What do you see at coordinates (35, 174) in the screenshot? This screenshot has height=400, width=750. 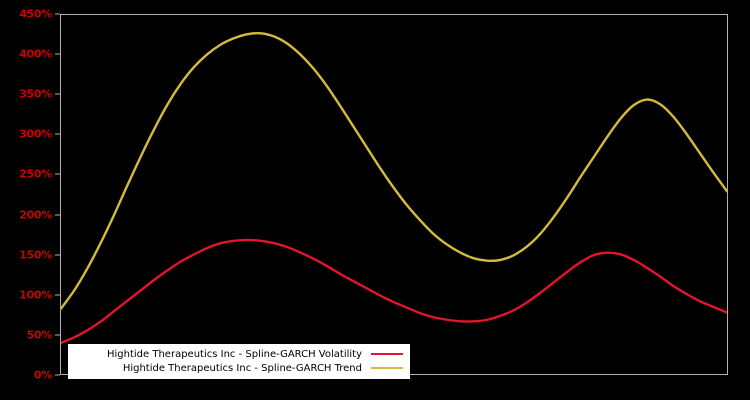 I see `y-tick-label: 250%` at bounding box center [35, 174].